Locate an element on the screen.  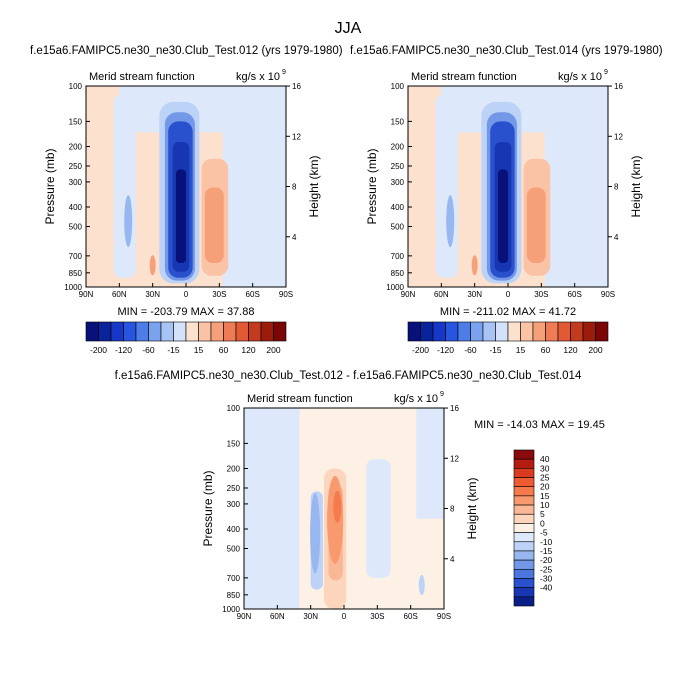
y-right-tick-label: 8 is located at coordinates (616, 187).